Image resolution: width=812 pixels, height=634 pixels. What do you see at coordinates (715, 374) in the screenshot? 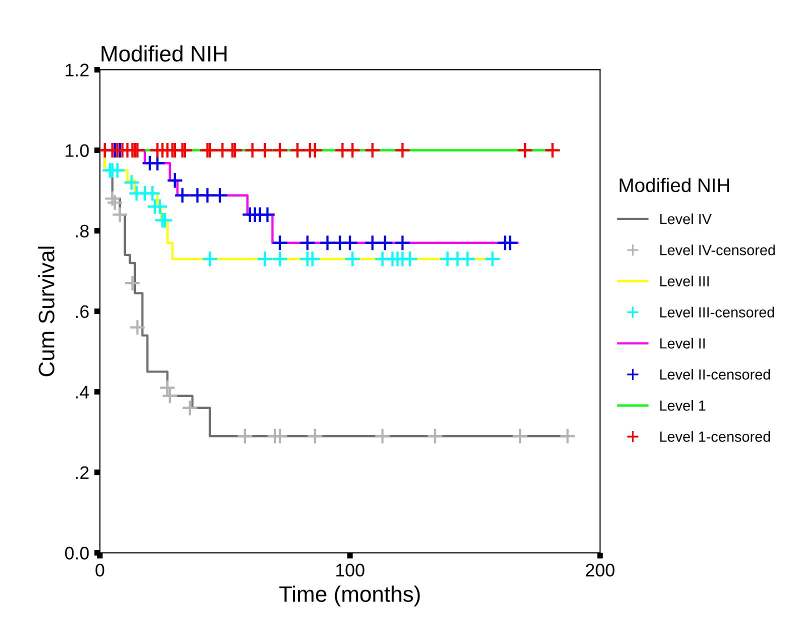
I see `legend-label: Level II-censored` at bounding box center [715, 374].